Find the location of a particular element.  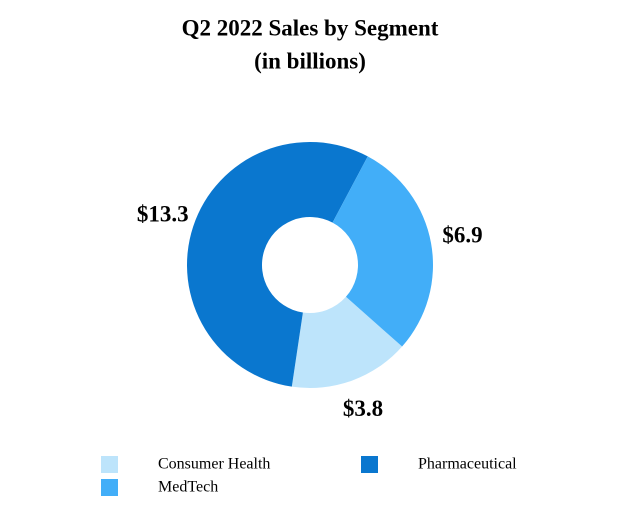

value-label: $13.3 is located at coordinates (163, 214).